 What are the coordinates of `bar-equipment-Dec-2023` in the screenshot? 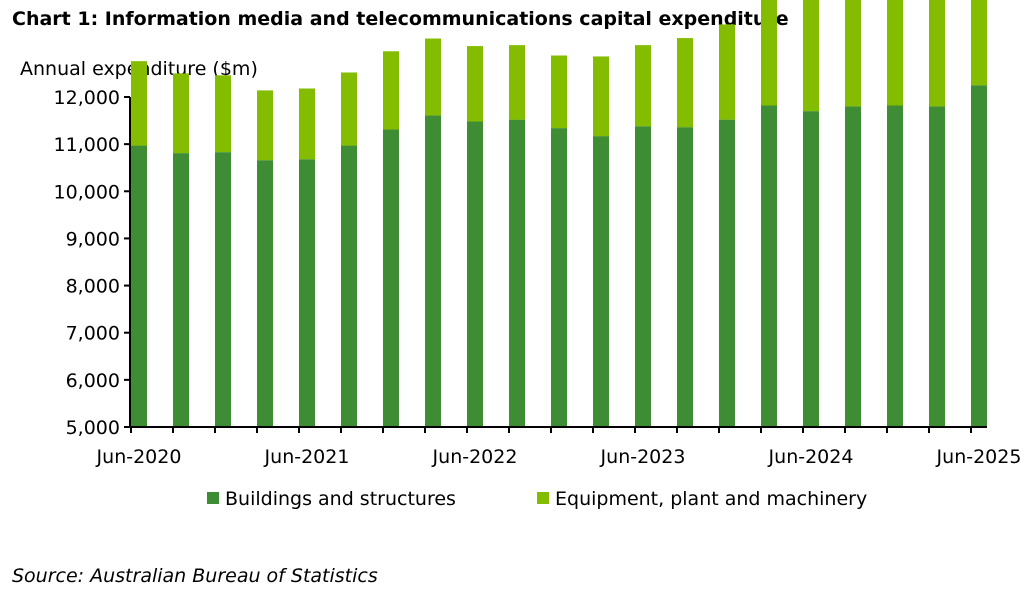 It's located at (727, 72).